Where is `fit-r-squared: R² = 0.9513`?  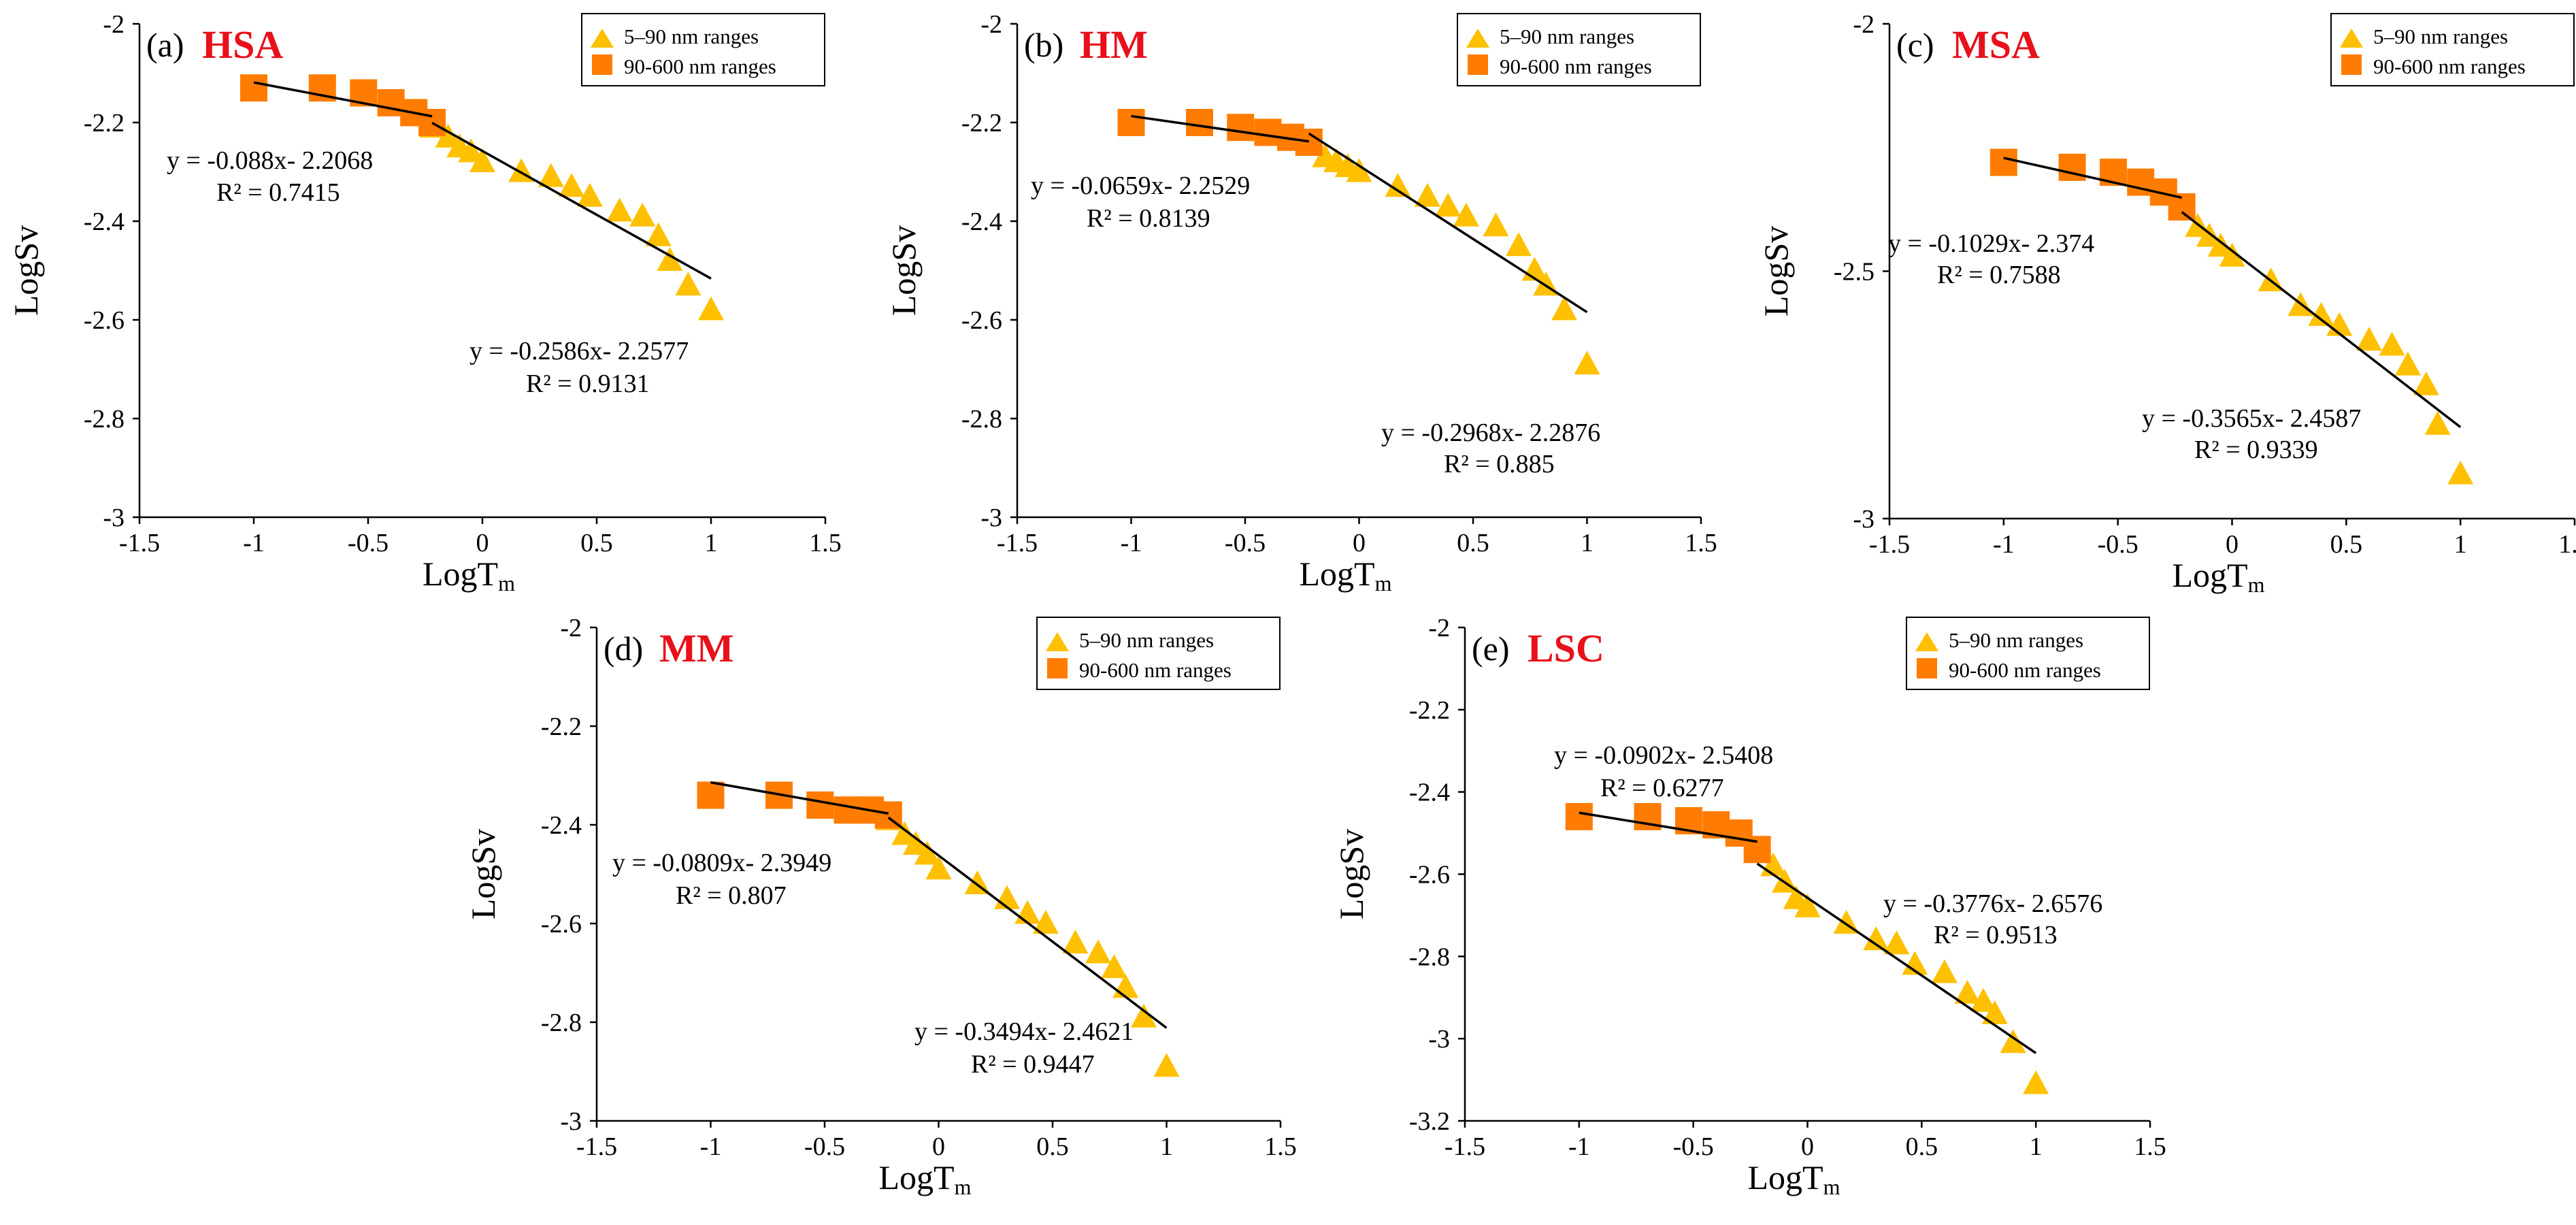 fit-r-squared: R² = 0.9513 is located at coordinates (1996, 935).